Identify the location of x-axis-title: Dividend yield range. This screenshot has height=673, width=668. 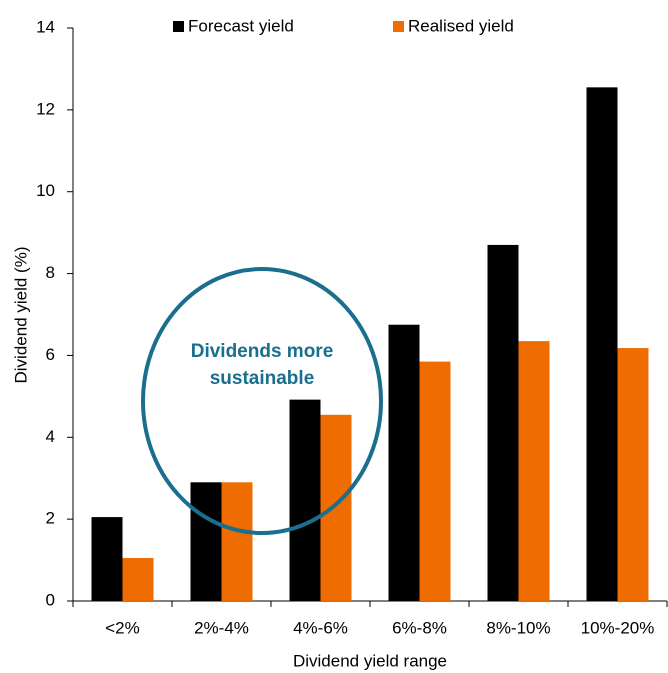
(370, 660).